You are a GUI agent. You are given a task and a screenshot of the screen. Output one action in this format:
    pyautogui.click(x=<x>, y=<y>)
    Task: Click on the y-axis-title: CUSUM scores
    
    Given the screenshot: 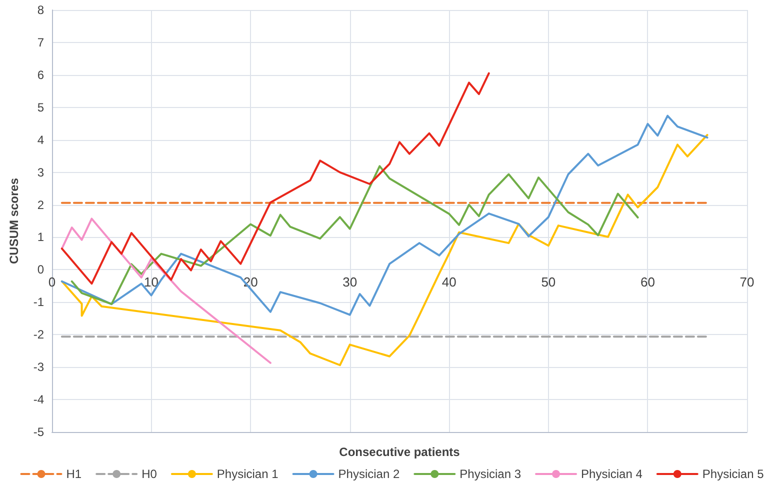 What is the action you would take?
    pyautogui.click(x=14, y=221)
    